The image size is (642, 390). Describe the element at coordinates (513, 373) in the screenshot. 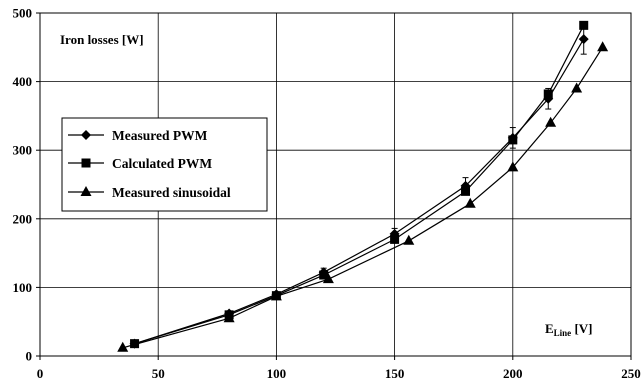

I see `x-tick-label: 200` at that location.